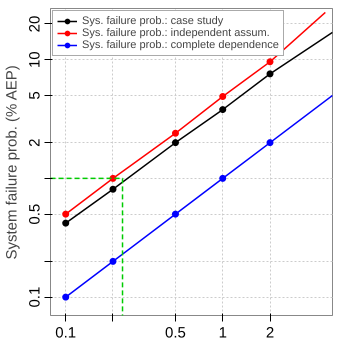 The width and height of the screenshot is (340, 340). Describe the element at coordinates (175, 332) in the screenshot. I see `x-tick-label: 0.5` at that location.